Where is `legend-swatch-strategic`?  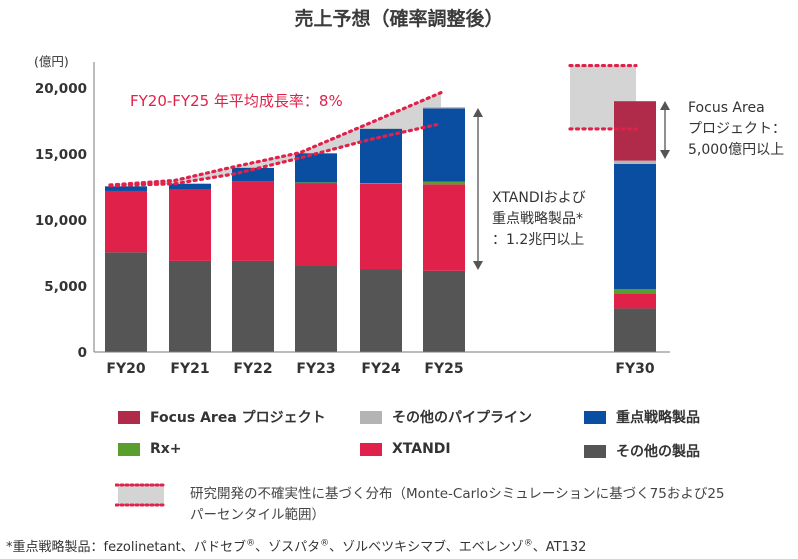 legend-swatch-strategic is located at coordinates (595, 417).